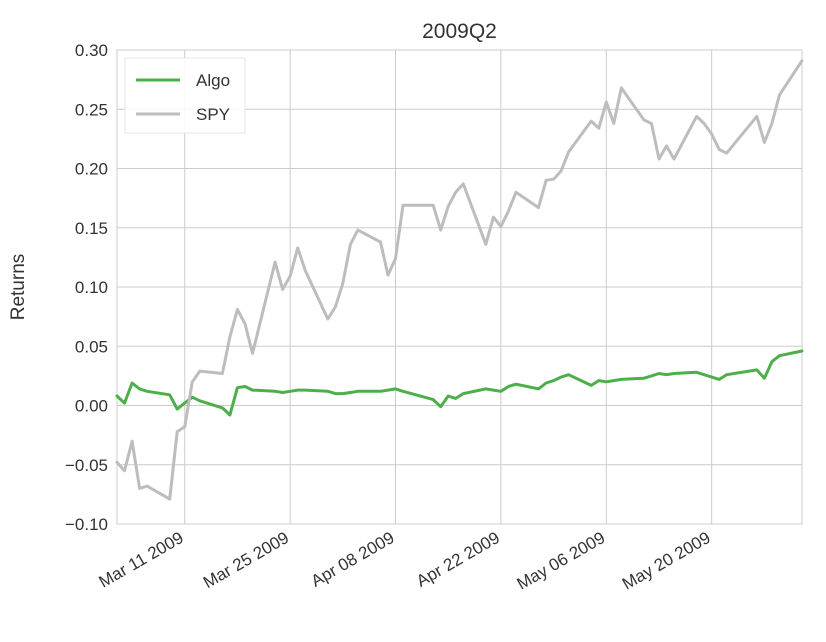  I want to click on y-axis-label: Returns, so click(18, 287).